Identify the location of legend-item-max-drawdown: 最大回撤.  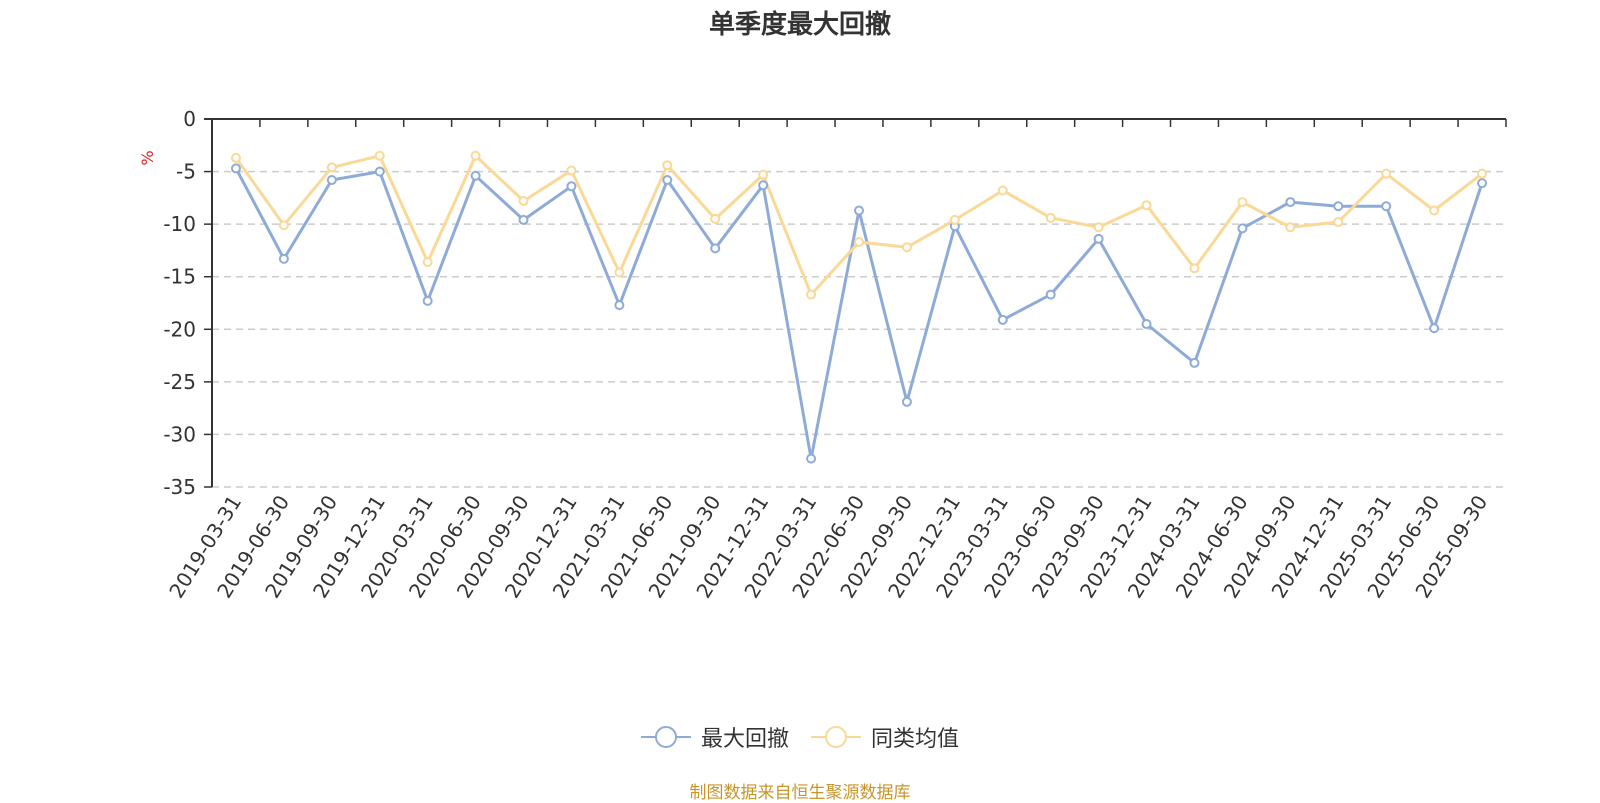
(714, 737).